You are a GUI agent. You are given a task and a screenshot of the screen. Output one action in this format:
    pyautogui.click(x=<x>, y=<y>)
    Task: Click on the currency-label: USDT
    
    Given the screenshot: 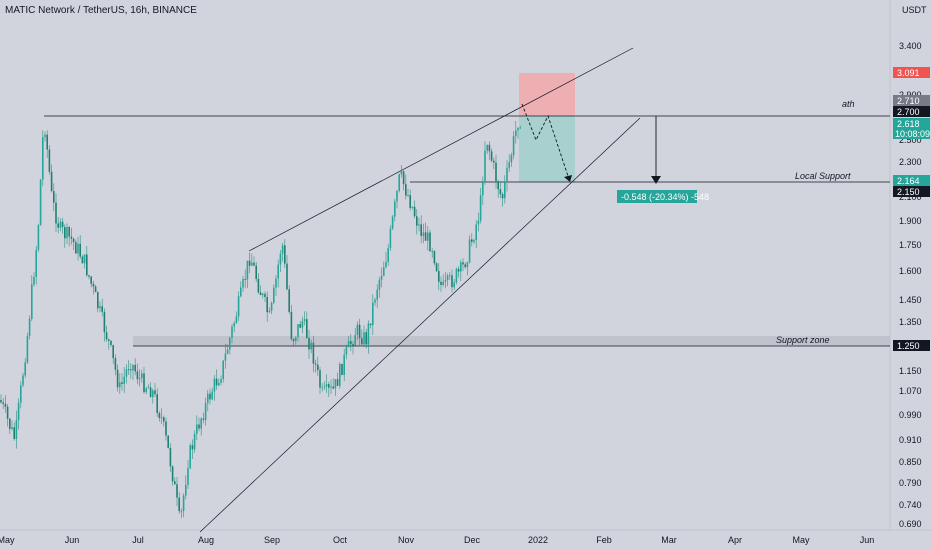 What is the action you would take?
    pyautogui.click(x=914, y=10)
    